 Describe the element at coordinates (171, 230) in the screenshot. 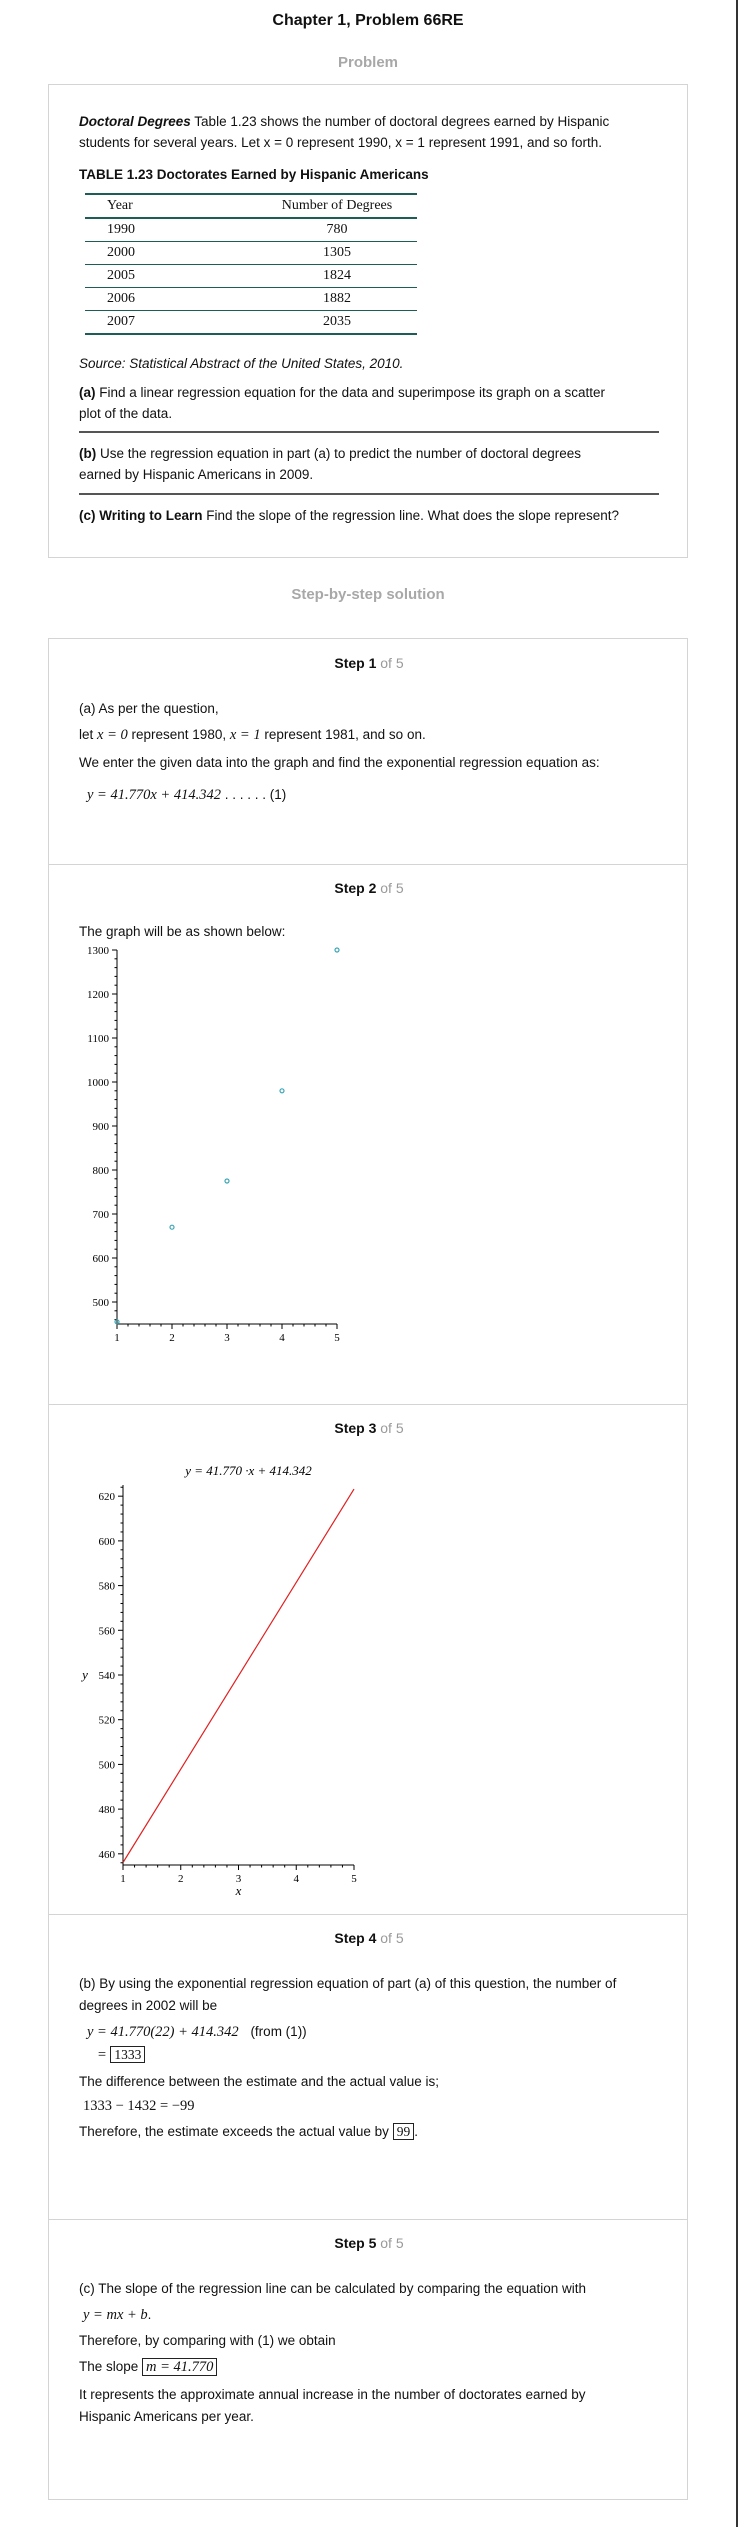

I see `table-cell: 1990` at that location.